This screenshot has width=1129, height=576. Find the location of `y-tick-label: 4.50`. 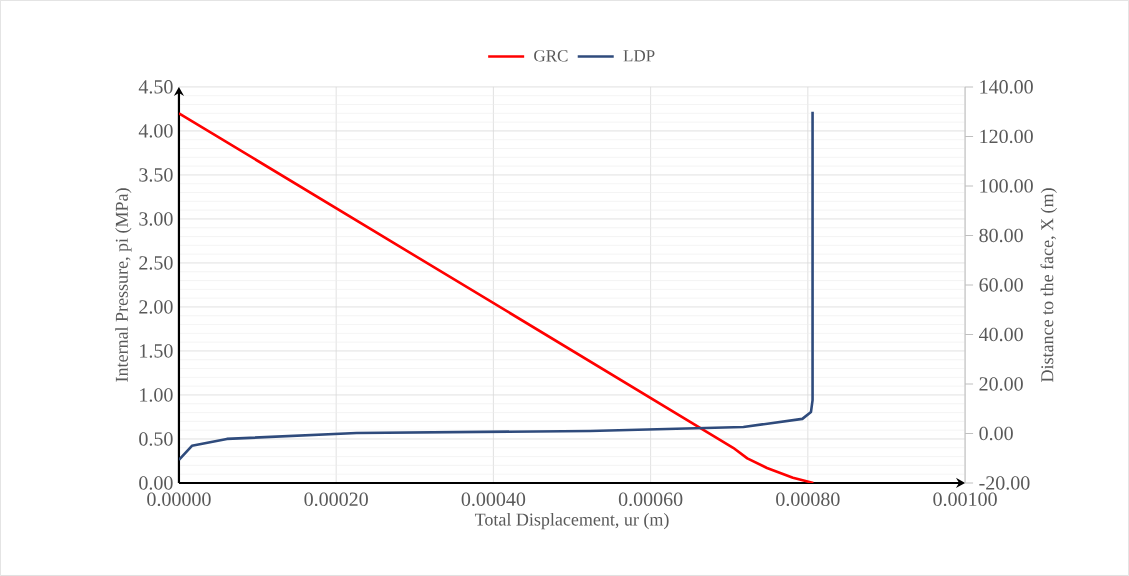

y-tick-label: 4.50 is located at coordinates (155, 87).